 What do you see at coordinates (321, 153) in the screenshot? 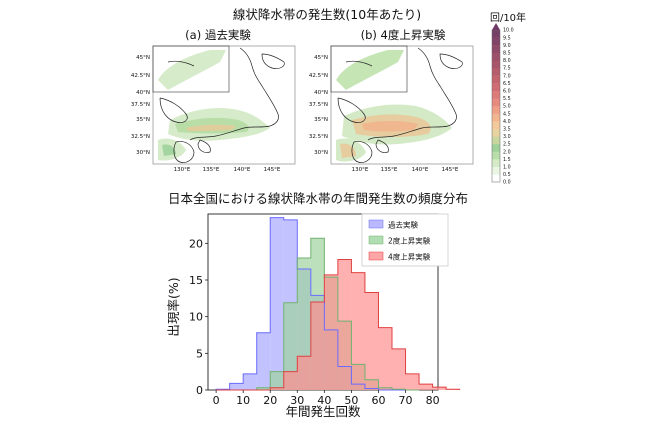
I see `map-b-lat-30: 30°N` at bounding box center [321, 153].